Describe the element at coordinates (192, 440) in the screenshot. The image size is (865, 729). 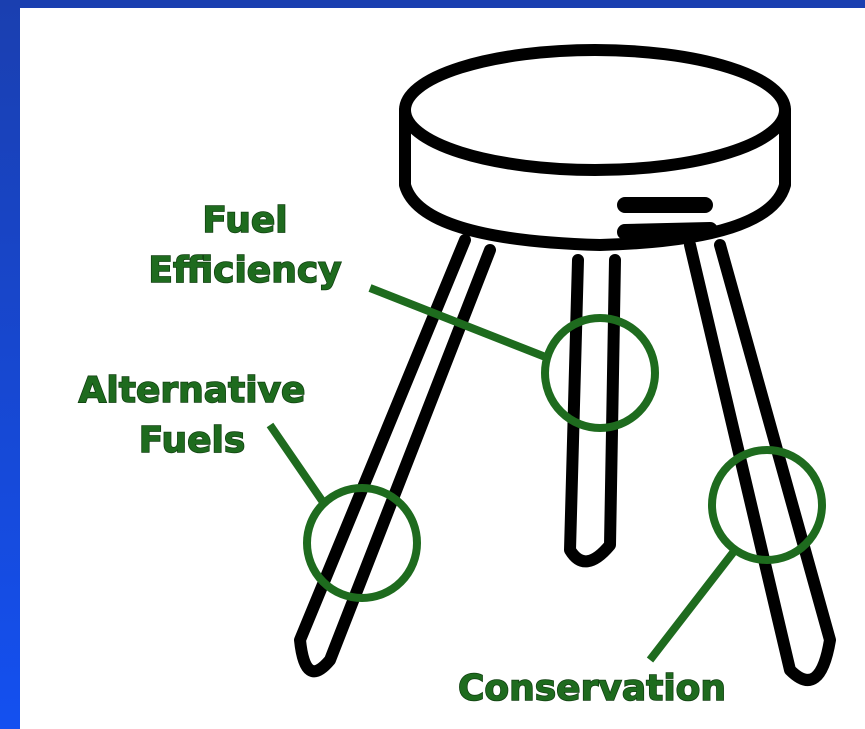
I see `label: Fuels` at that location.